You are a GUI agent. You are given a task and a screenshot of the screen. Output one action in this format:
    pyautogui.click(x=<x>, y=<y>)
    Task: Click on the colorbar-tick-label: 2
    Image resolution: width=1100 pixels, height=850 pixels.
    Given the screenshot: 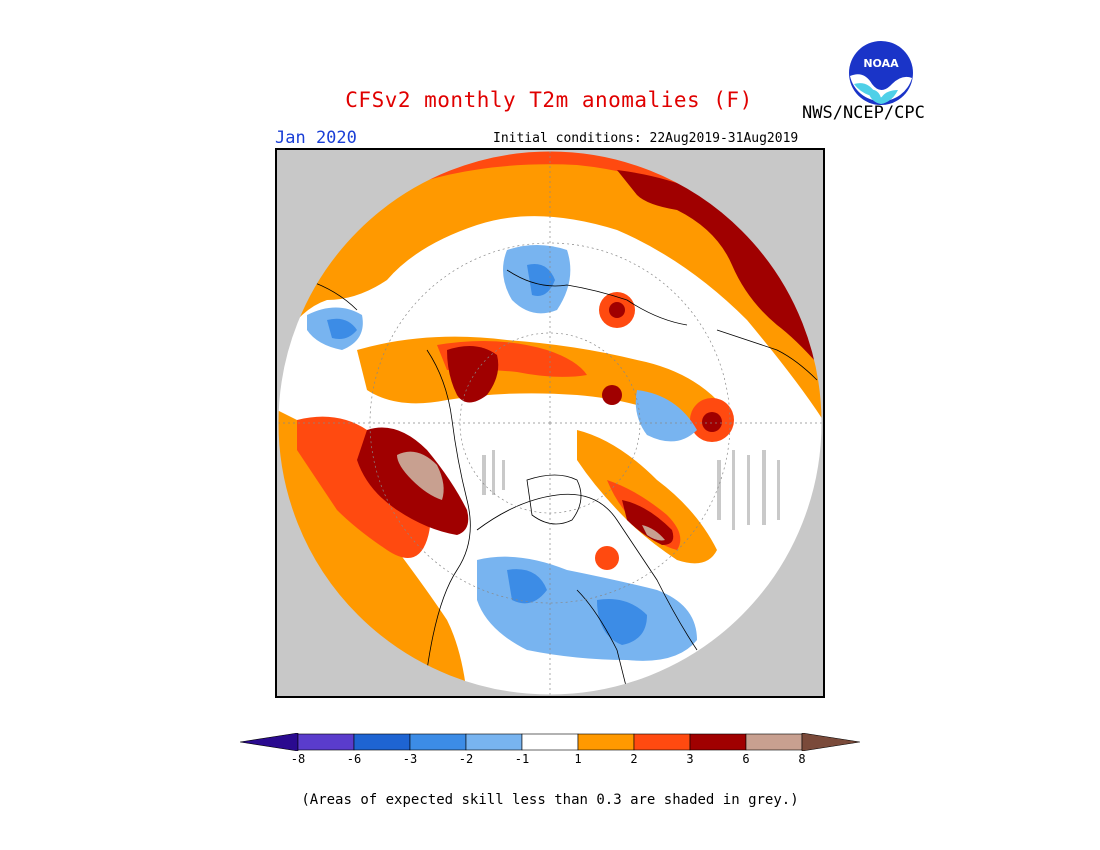 What is the action you would take?
    pyautogui.click(x=634, y=759)
    